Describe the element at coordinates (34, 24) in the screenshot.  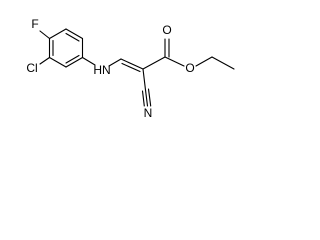
I see `atom-label: F` at that location.